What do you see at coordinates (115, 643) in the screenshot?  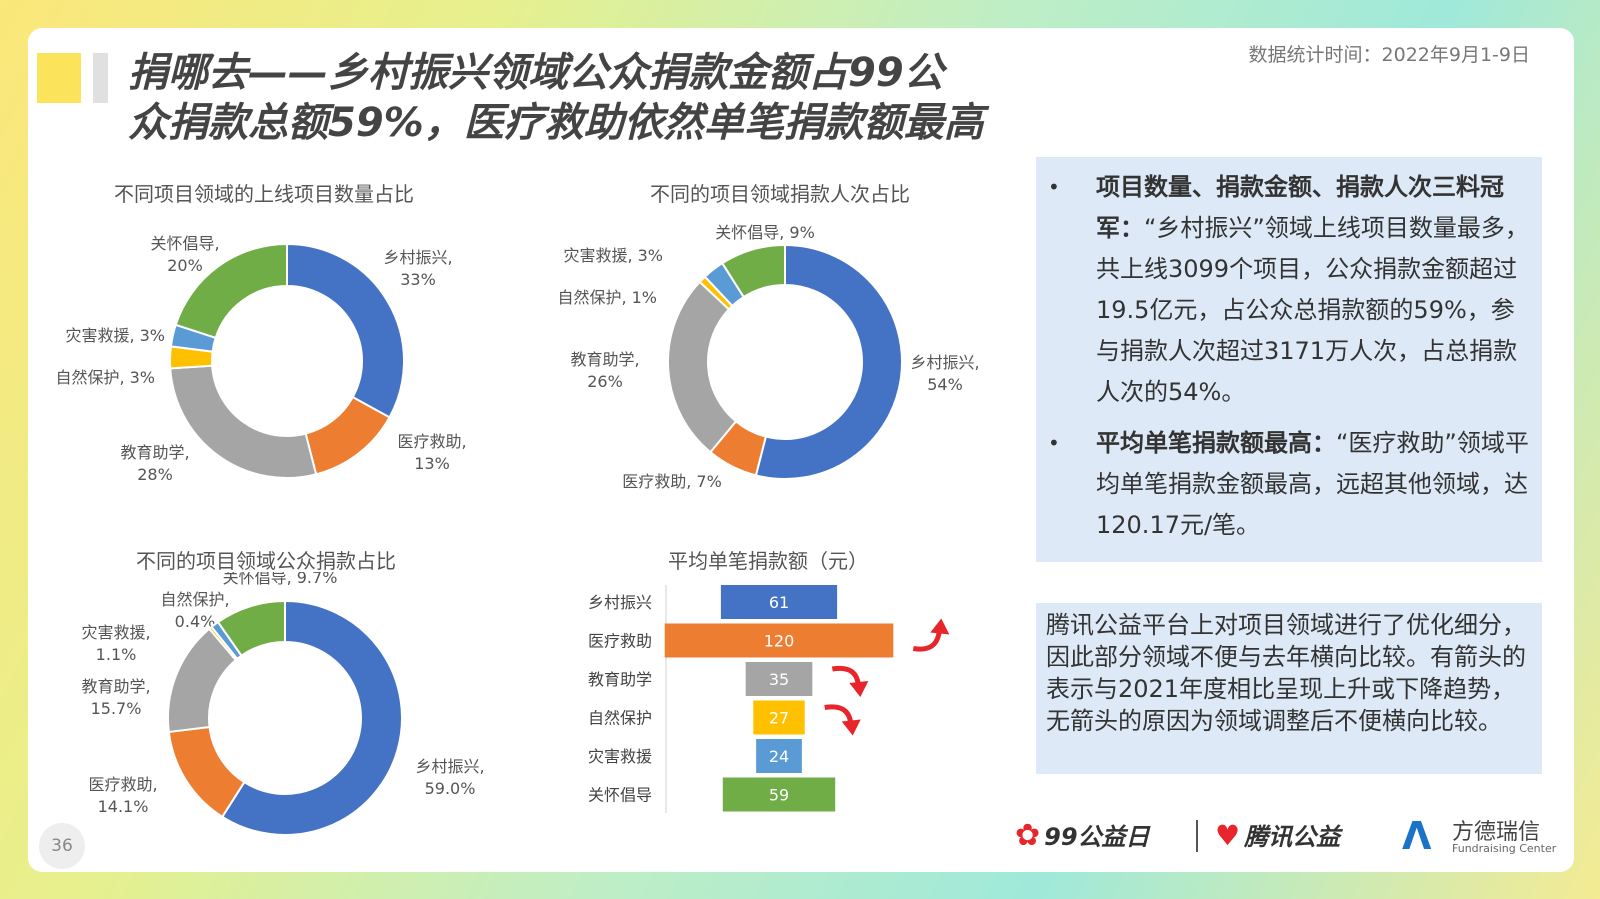 I see `donut-label-5: 灾害救援, 1.1%` at bounding box center [115, 643].